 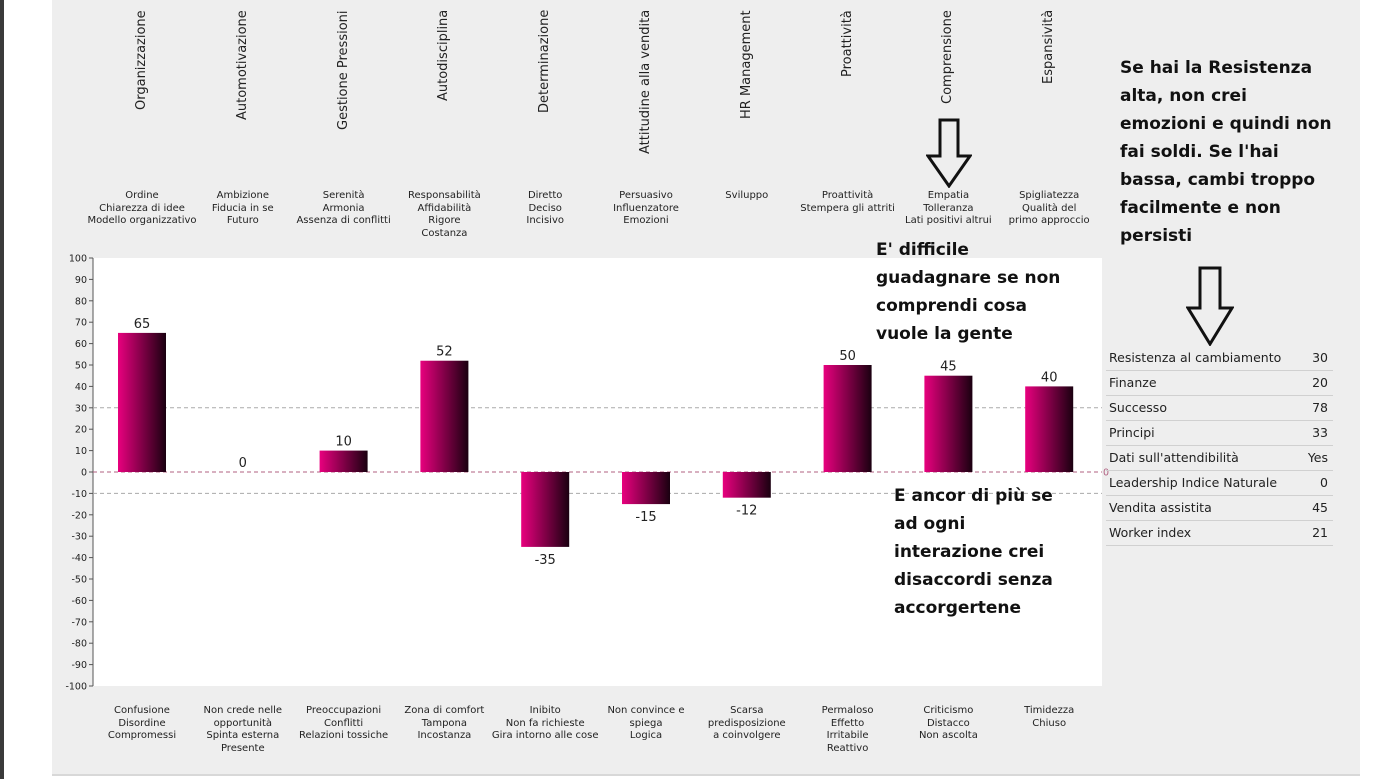 I want to click on category-description: Spigliatezza Qualità del primo approccio, so click(x=1049, y=209).